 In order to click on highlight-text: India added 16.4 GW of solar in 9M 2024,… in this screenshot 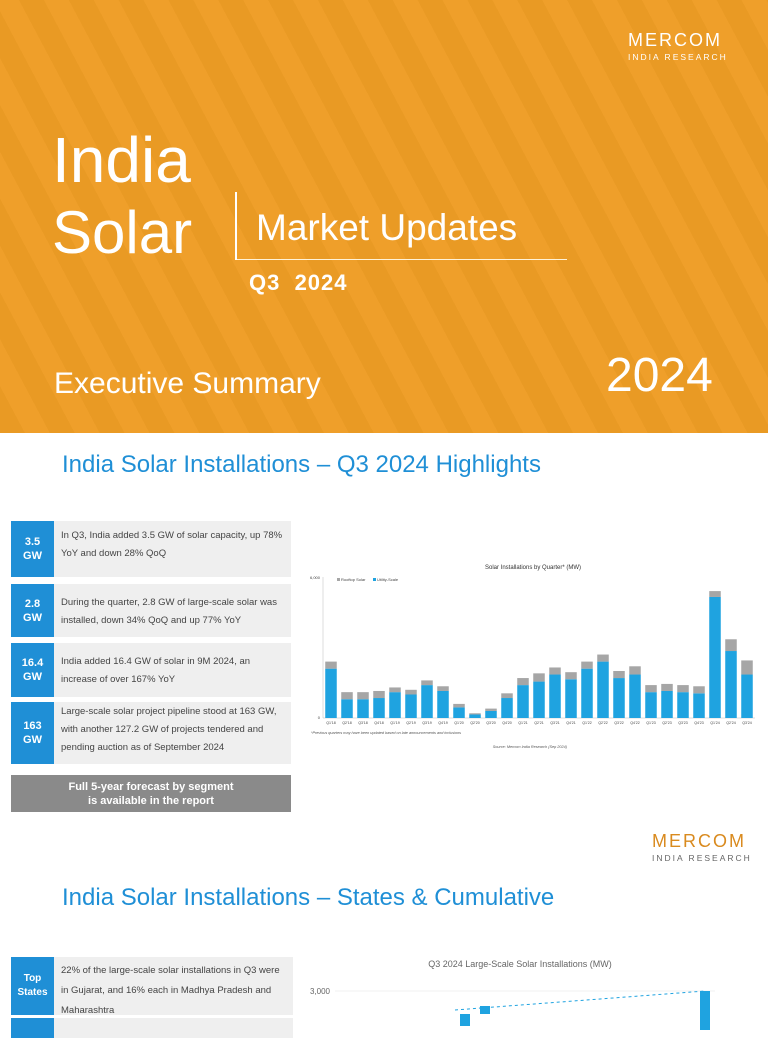, I will do `click(156, 670)`.